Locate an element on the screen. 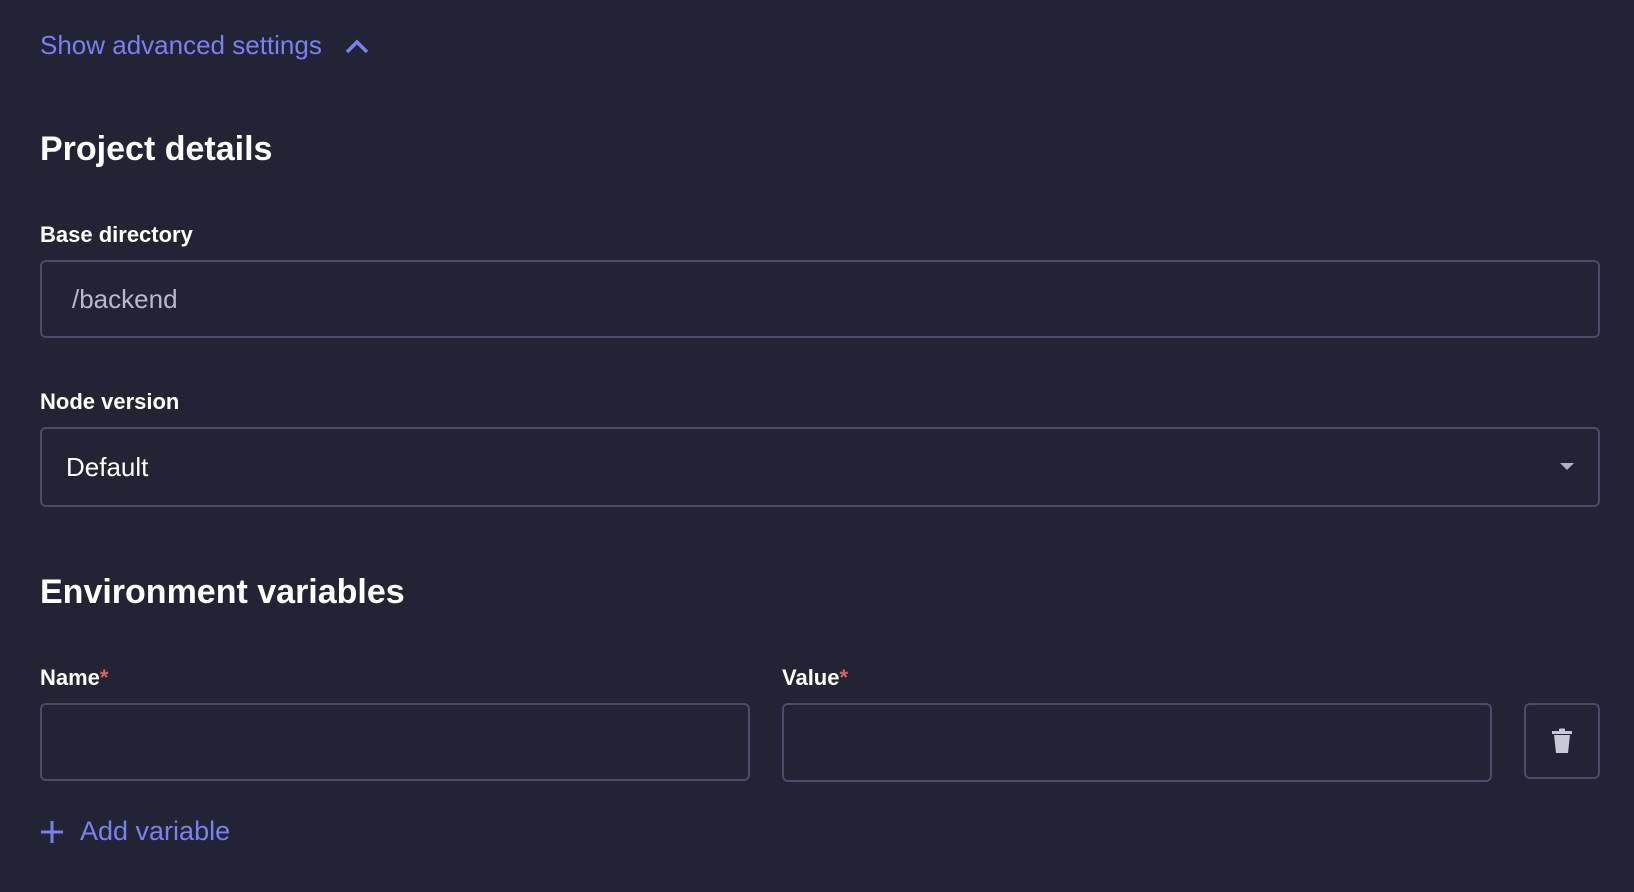 The width and height of the screenshot is (1634, 892). name-label: Name* is located at coordinates (74, 678).